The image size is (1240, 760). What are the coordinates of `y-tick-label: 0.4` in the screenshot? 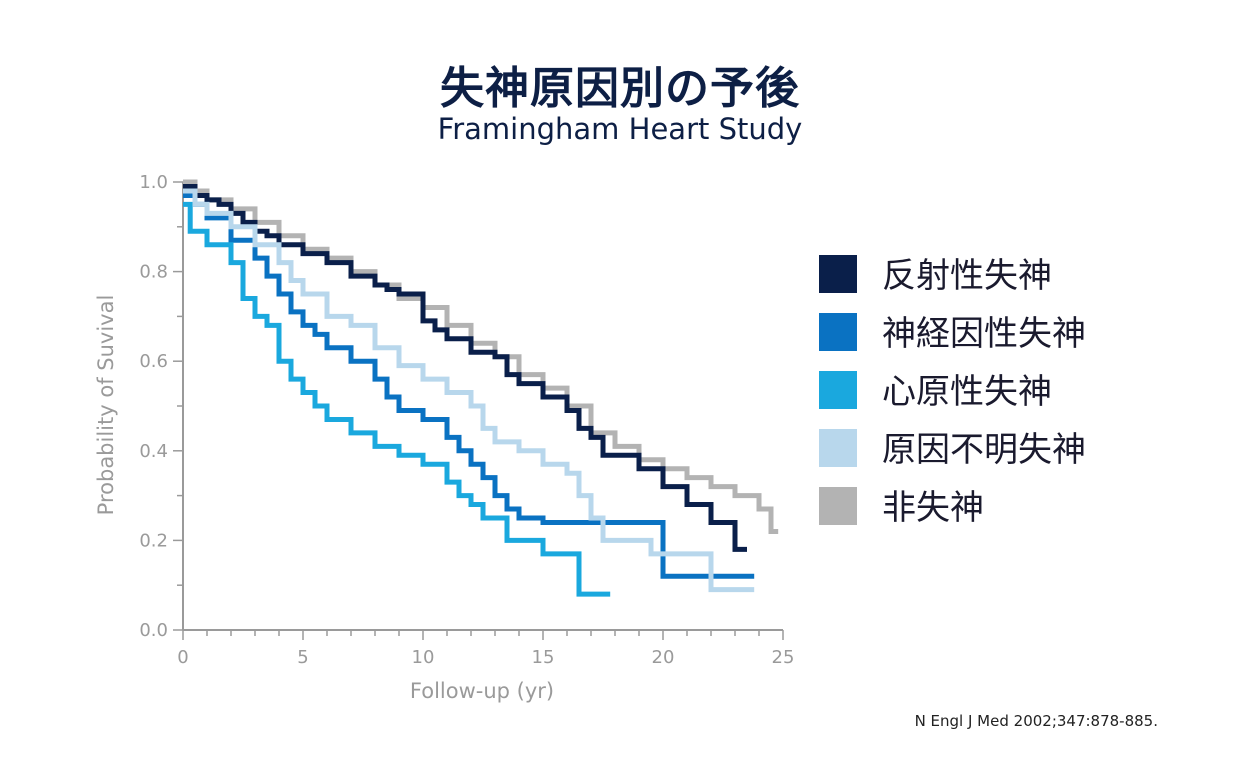 It's located at (153, 451).